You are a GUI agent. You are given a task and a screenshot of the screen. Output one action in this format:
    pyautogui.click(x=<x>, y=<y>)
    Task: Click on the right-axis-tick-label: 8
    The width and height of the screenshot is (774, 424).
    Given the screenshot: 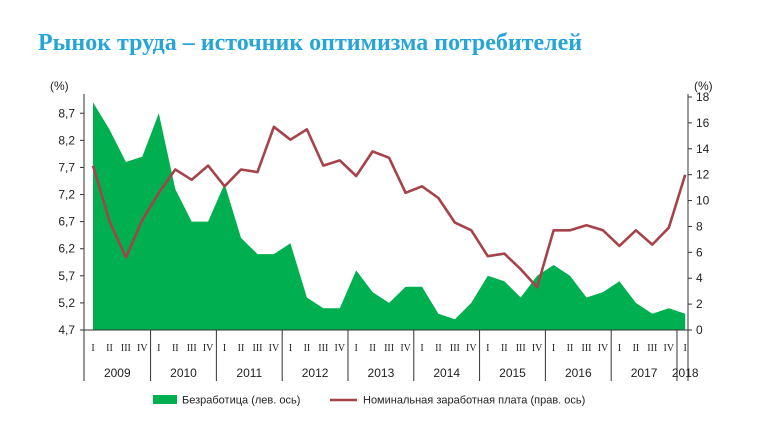 What is the action you would take?
    pyautogui.click(x=699, y=226)
    